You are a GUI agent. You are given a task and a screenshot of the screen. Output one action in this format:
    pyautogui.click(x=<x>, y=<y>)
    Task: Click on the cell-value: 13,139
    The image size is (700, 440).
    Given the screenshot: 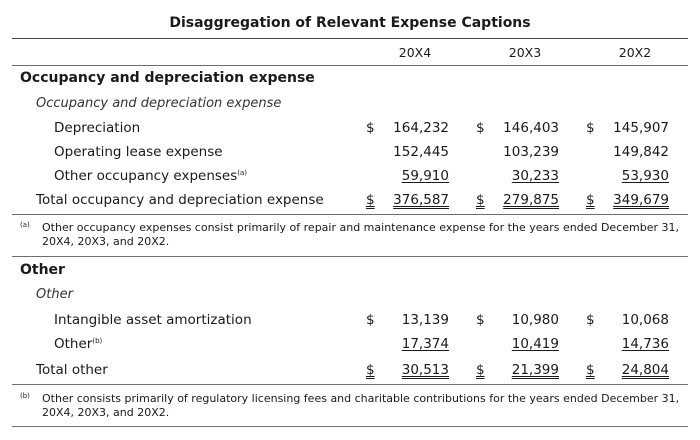 What is the action you would take?
    pyautogui.click(x=425, y=320)
    